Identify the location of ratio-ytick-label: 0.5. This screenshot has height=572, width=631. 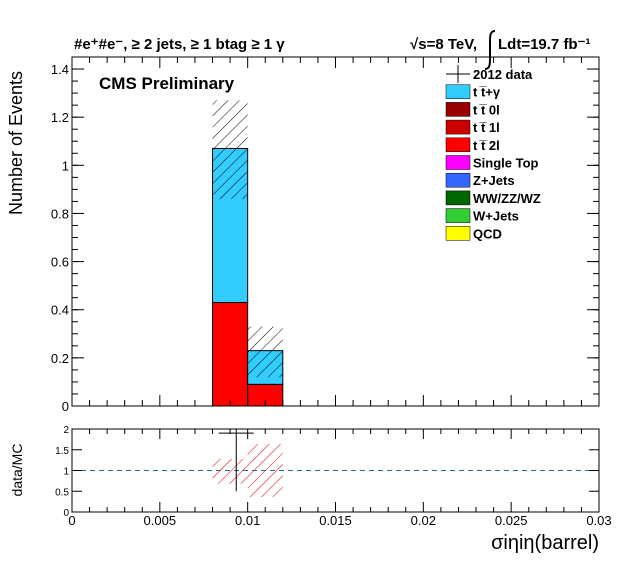
(62, 492).